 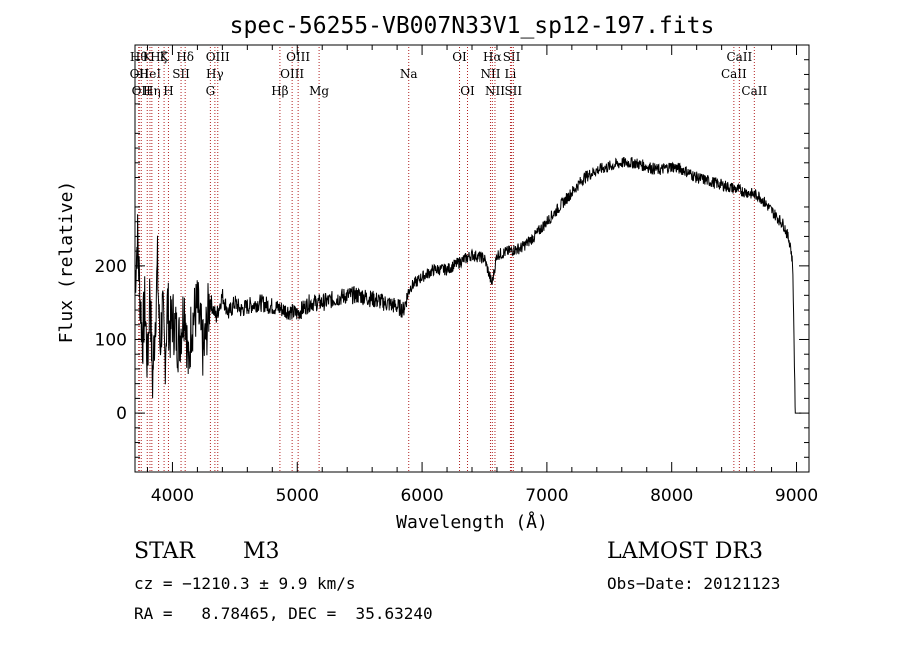 What do you see at coordinates (121, 414) in the screenshot?
I see `y-tick-label: 0` at bounding box center [121, 414].